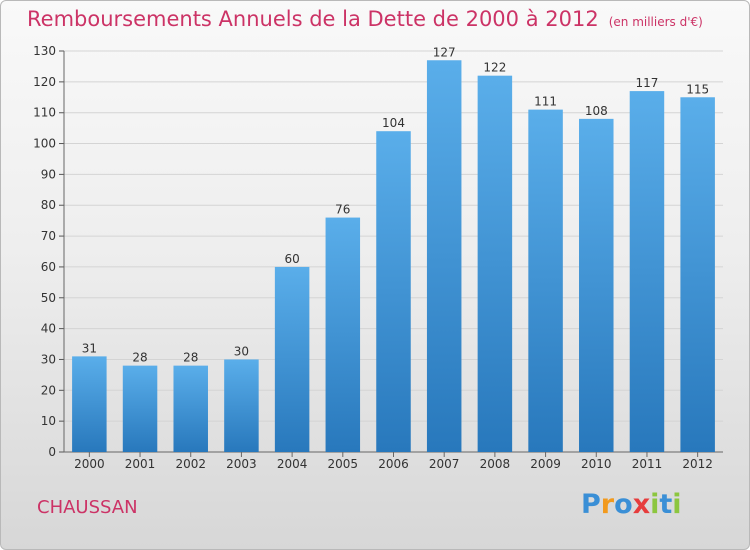  Describe the element at coordinates (343, 464) in the screenshot. I see `x-tick-label: 2005` at that location.